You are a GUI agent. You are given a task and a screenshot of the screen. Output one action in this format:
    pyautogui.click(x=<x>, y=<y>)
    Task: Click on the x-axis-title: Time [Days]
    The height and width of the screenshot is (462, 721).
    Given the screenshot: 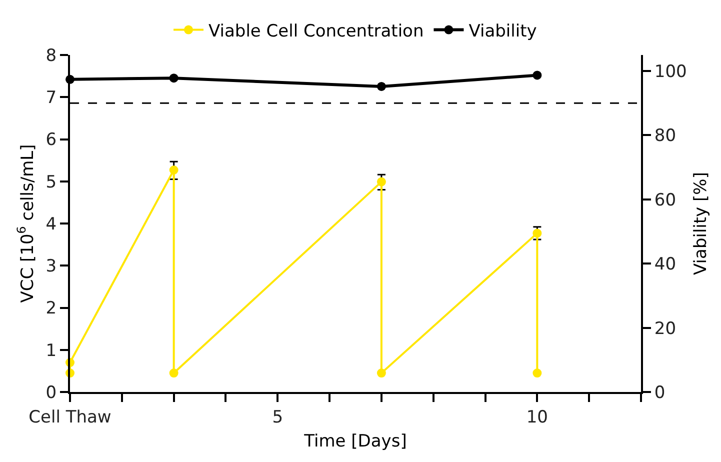 What is the action you would take?
    pyautogui.click(x=355, y=441)
    